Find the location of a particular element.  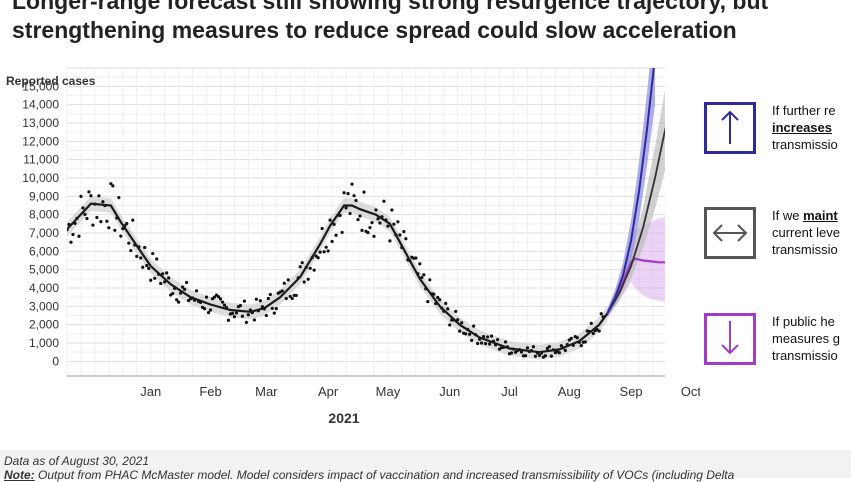

legend-line: If public he is located at coordinates (803, 321).